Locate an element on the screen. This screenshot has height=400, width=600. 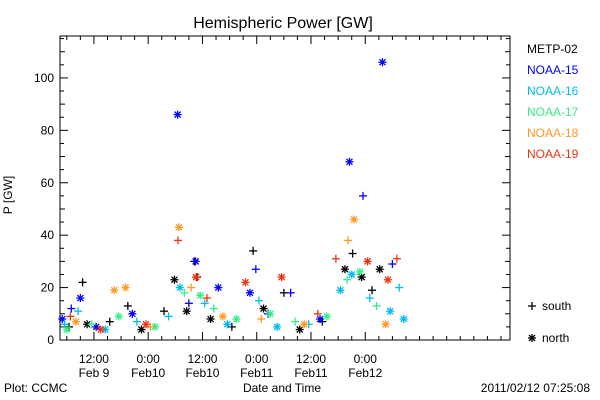
legend-item: NOAA-16 is located at coordinates (553, 91).